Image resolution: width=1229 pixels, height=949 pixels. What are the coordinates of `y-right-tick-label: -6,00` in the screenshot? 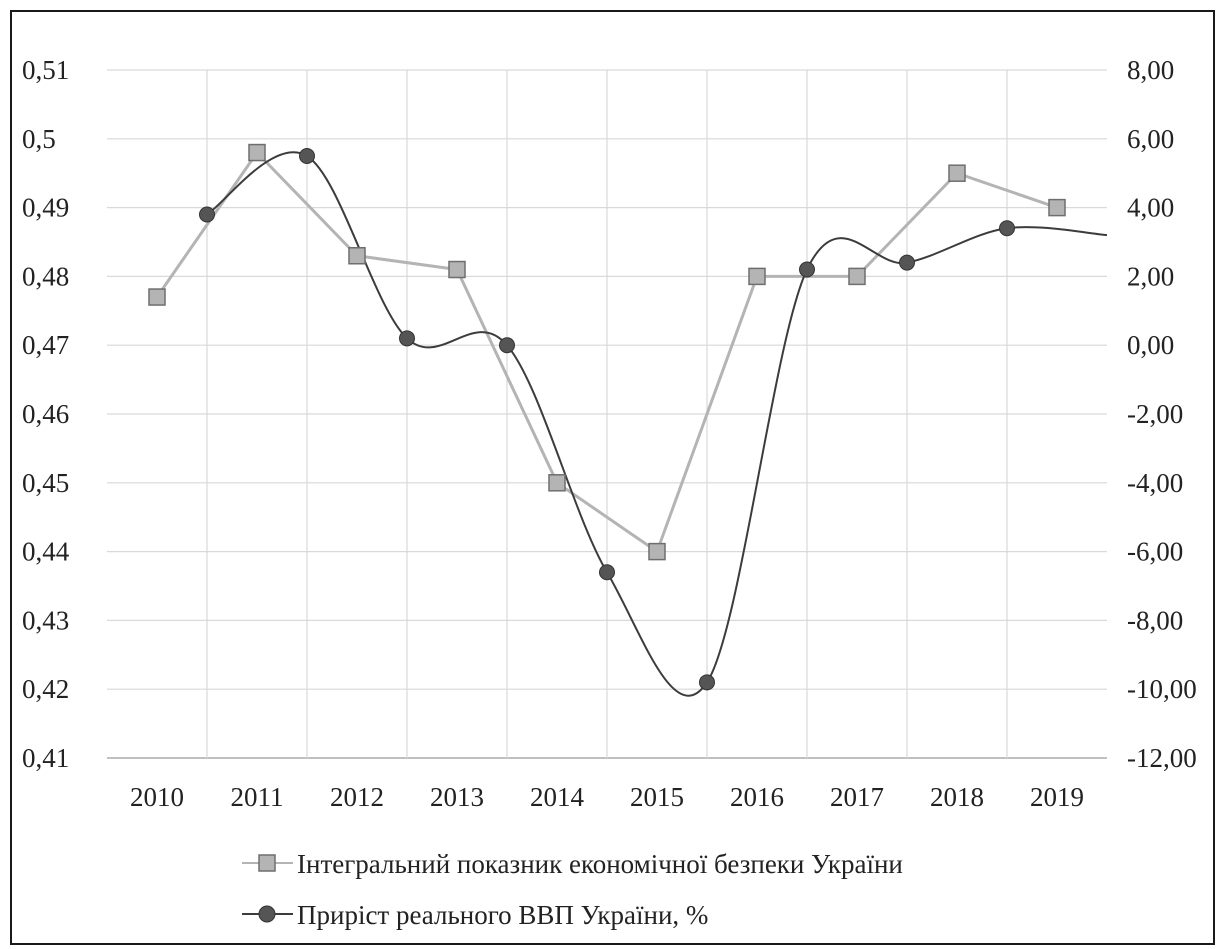 It's located at (1155, 552).